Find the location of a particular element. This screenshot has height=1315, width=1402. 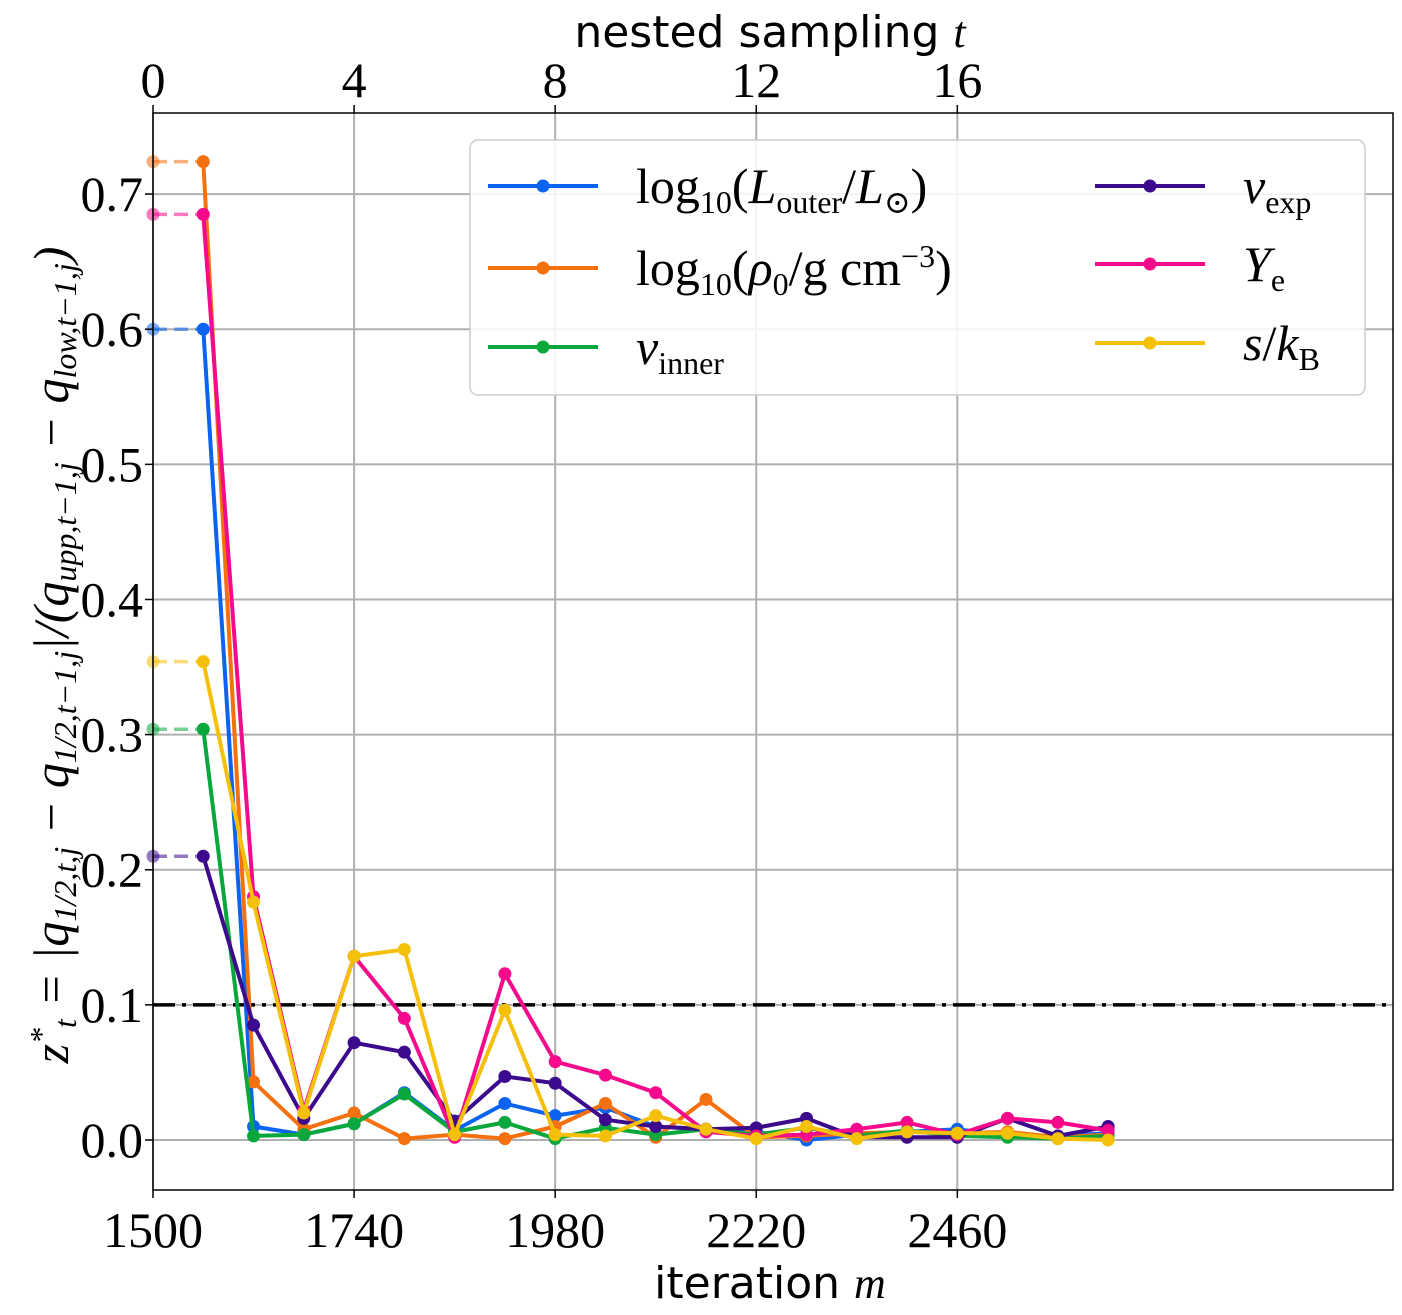

legend-label: vinner is located at coordinates (680, 350).